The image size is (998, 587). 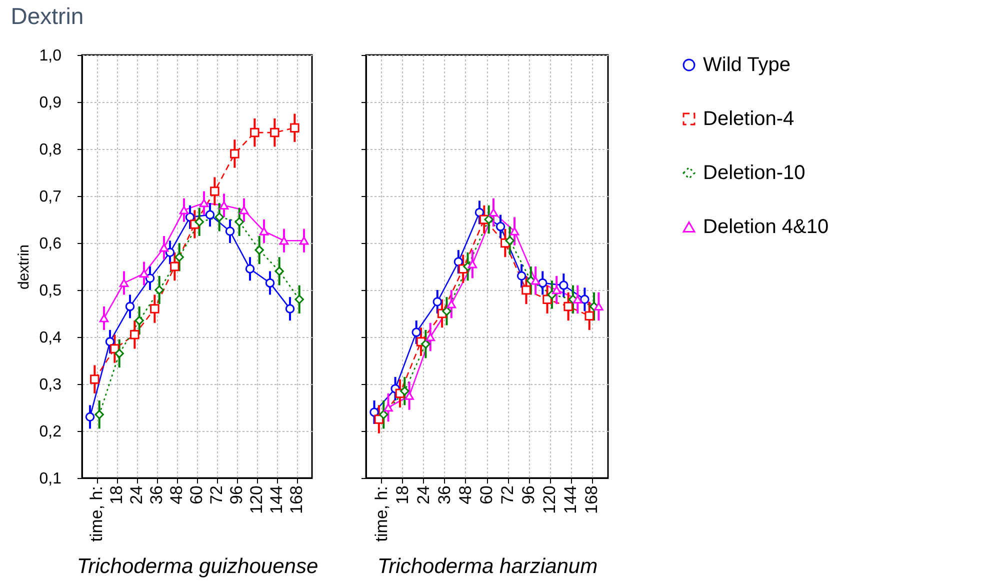 What do you see at coordinates (746, 65) in the screenshot?
I see `legend-label: Wild Type` at bounding box center [746, 65].